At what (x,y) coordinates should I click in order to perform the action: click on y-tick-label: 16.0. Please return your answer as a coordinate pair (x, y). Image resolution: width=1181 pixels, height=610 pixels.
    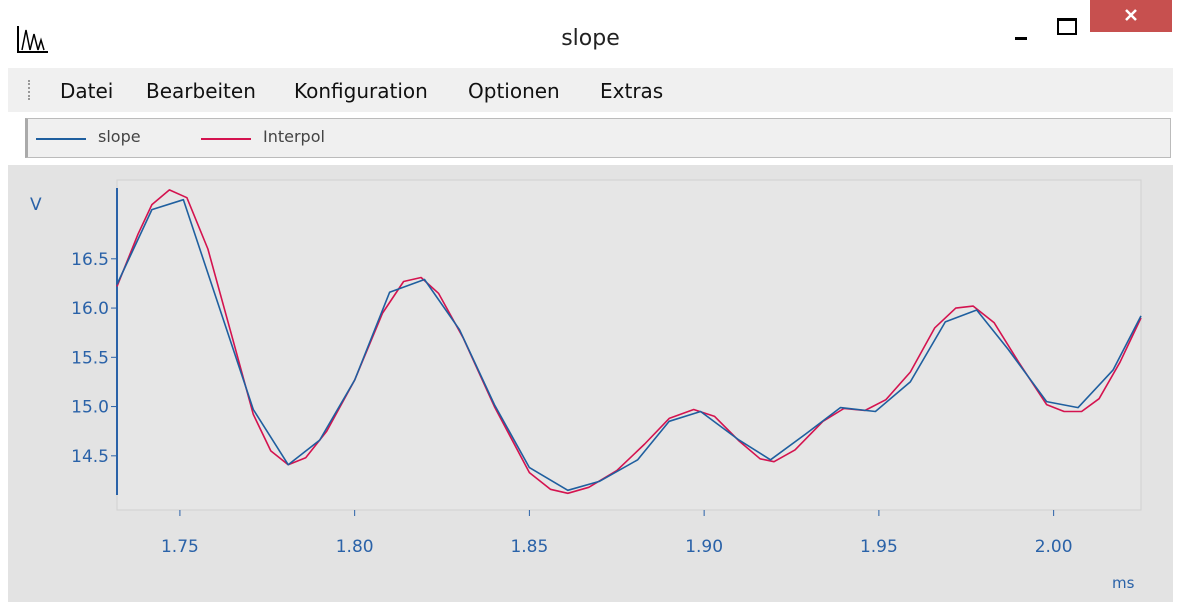
    Looking at the image, I should click on (90, 309).